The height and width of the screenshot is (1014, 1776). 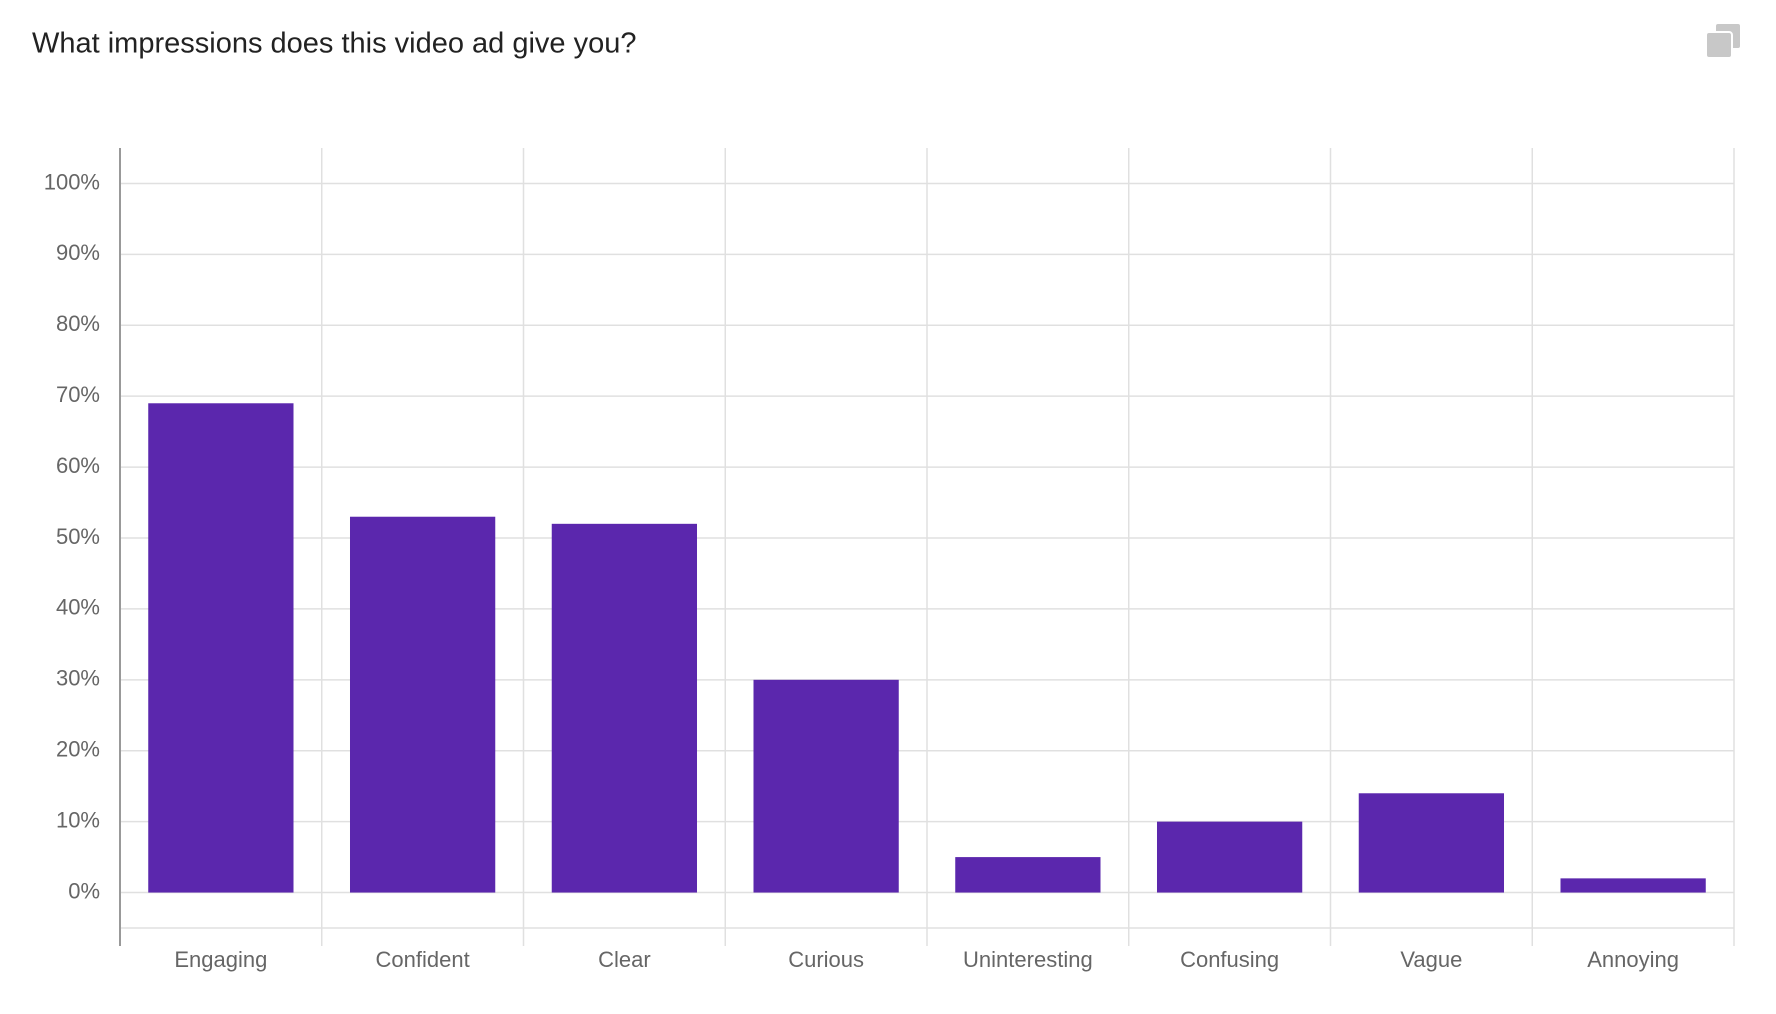 What do you see at coordinates (423, 959) in the screenshot?
I see `x-tick-label: Confident` at bounding box center [423, 959].